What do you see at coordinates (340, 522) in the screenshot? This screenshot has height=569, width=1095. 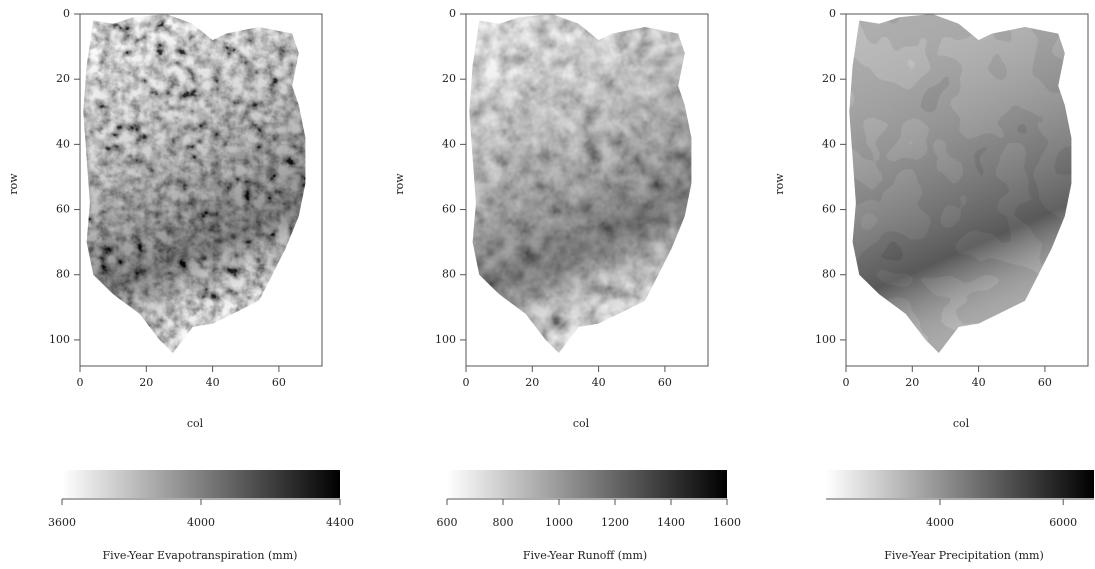 I see `colorbar-tick-label: 4400` at bounding box center [340, 522].